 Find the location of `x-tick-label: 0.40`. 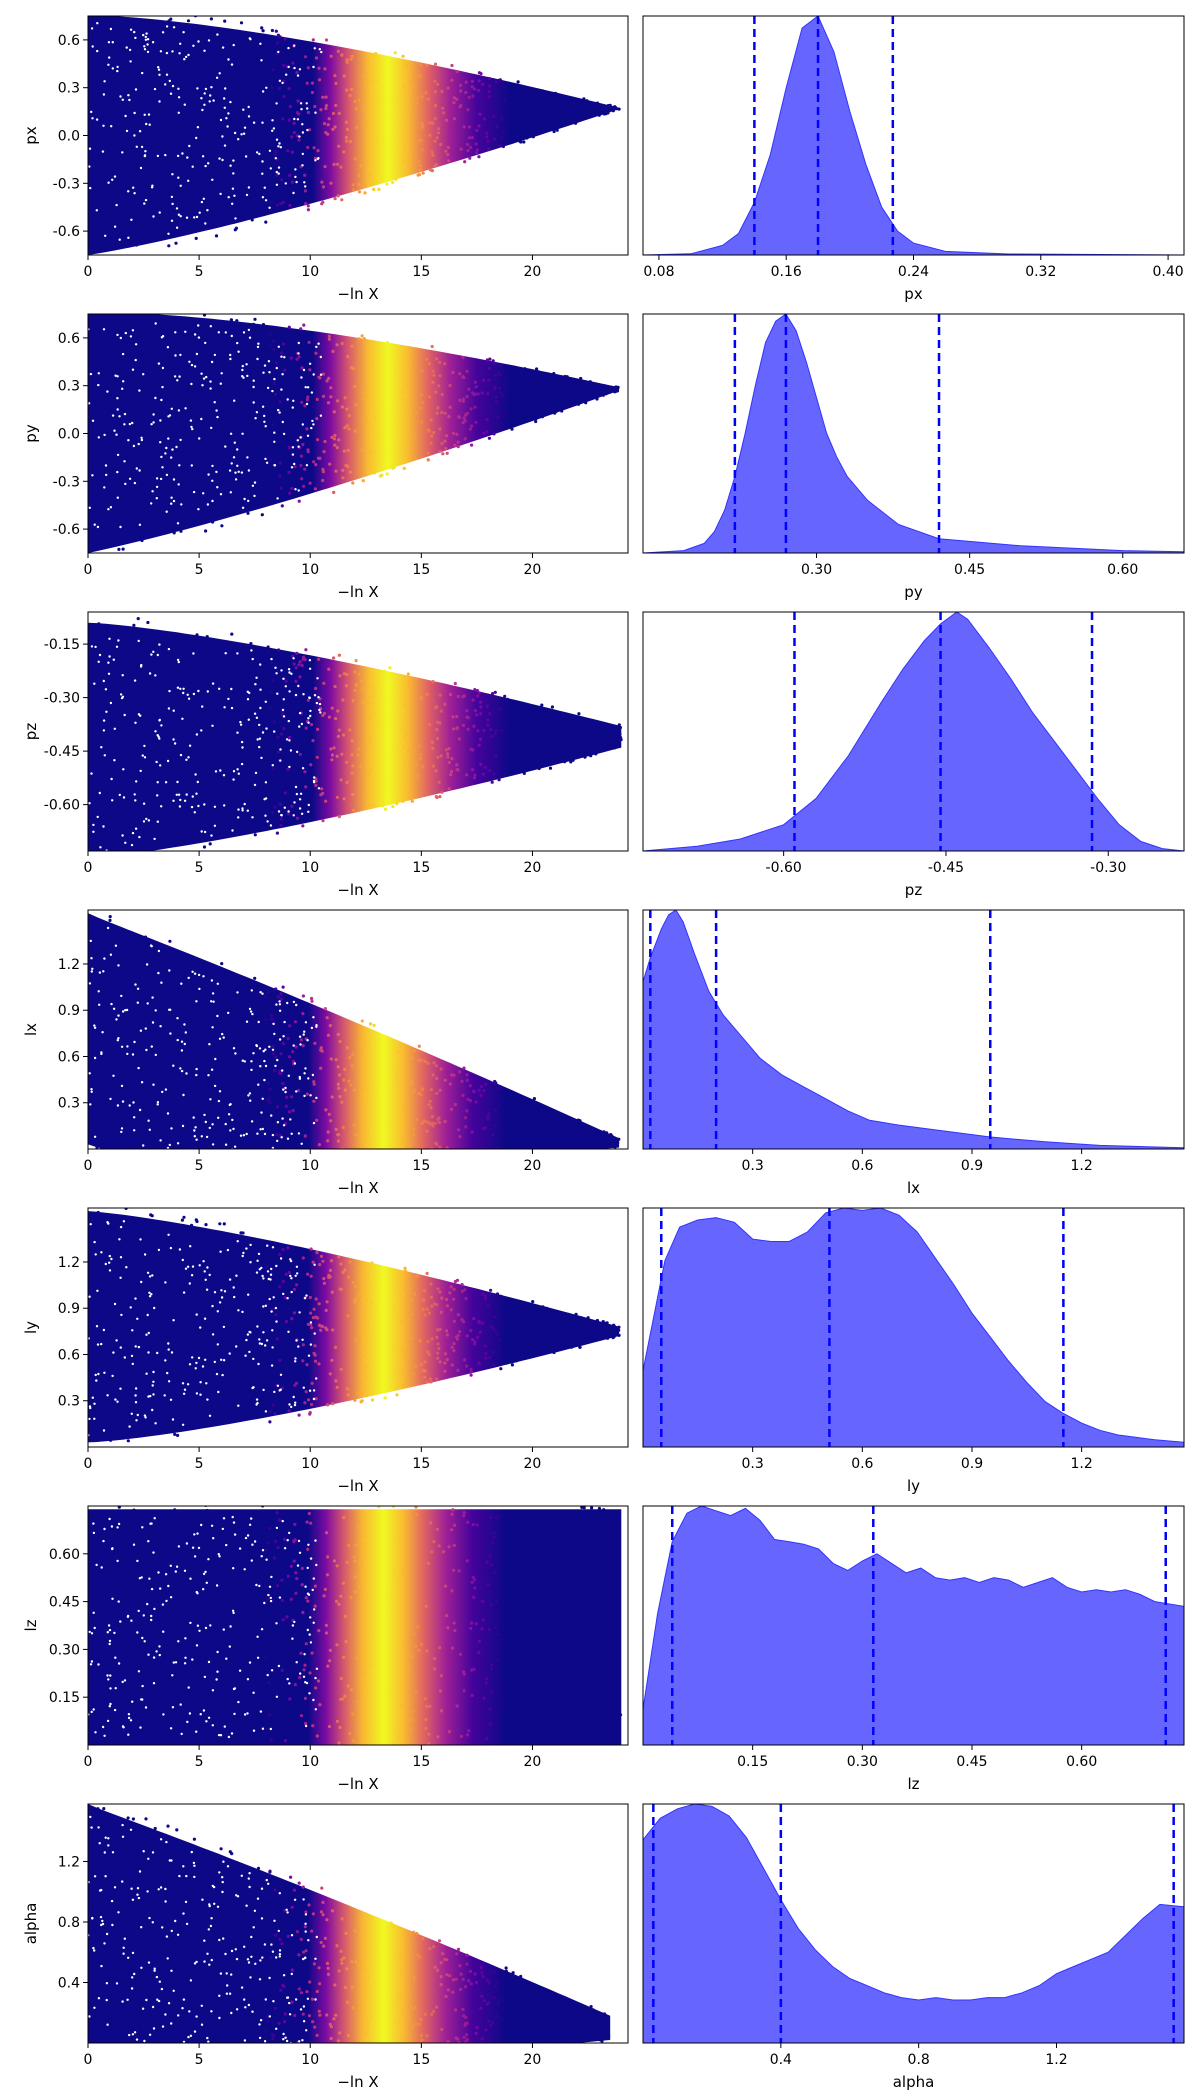

x-tick-label: 0.40 is located at coordinates (1168, 272).